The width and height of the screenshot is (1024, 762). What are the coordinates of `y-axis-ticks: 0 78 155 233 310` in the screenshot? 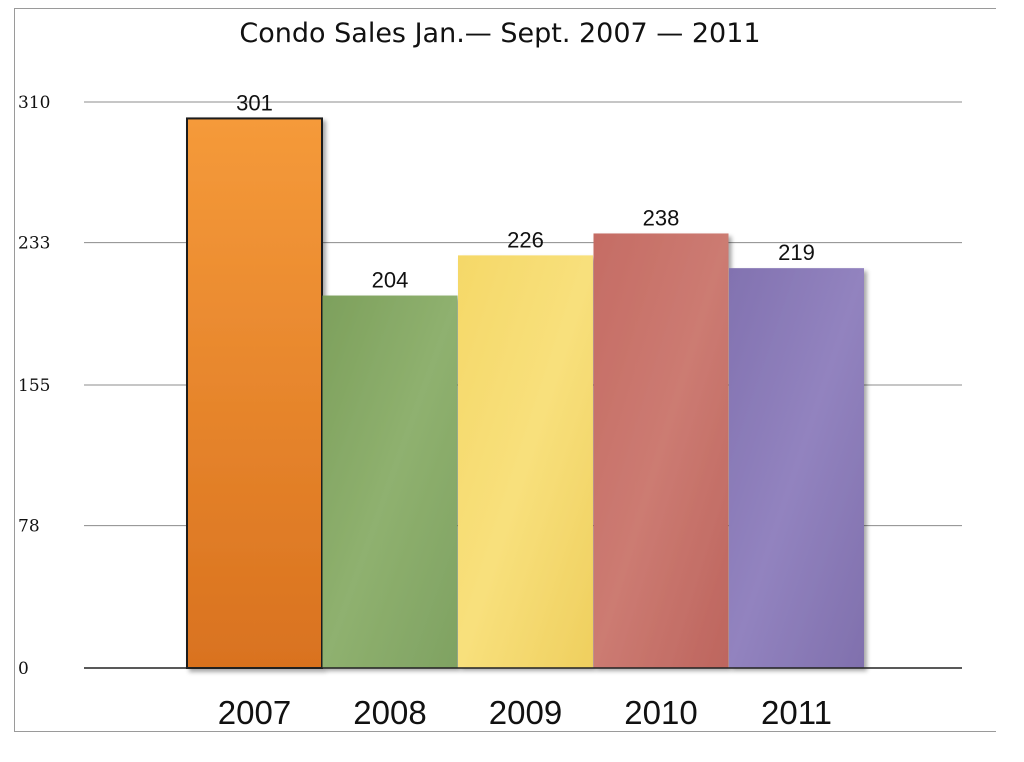 It's located at (34, 386).